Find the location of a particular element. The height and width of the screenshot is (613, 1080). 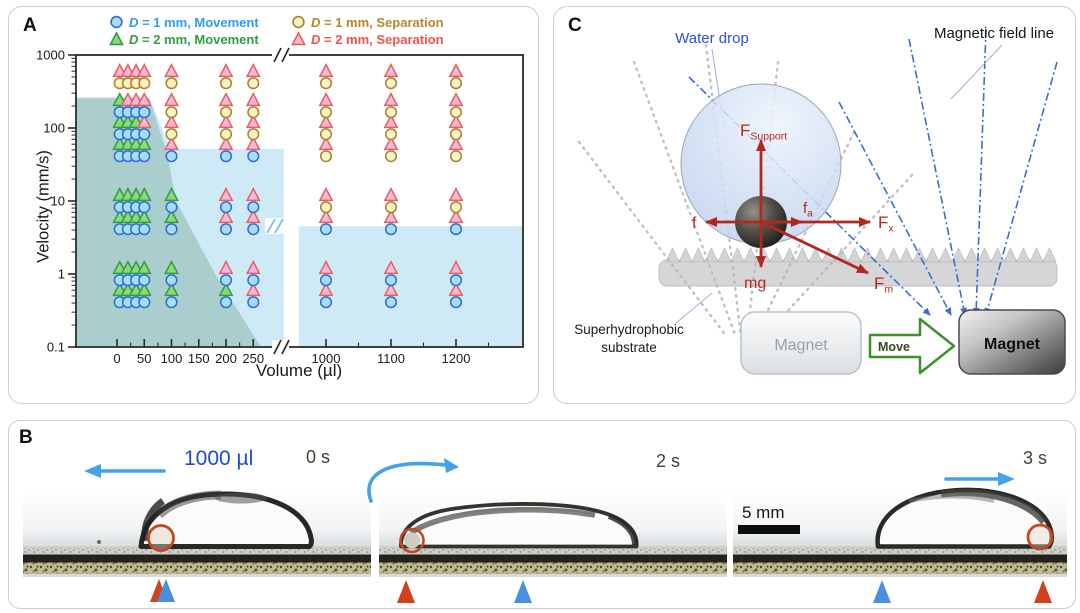

time-label-0s: 0 s is located at coordinates (318, 457).